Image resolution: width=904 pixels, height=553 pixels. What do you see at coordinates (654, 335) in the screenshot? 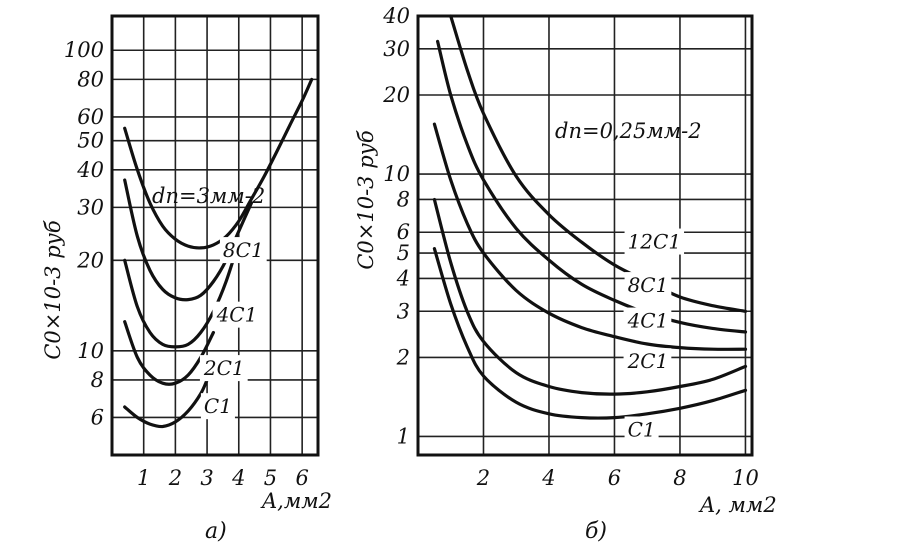
I see `curve-labels-b: C1 2C1 4C1 8C1 12C1` at bounding box center [654, 335].